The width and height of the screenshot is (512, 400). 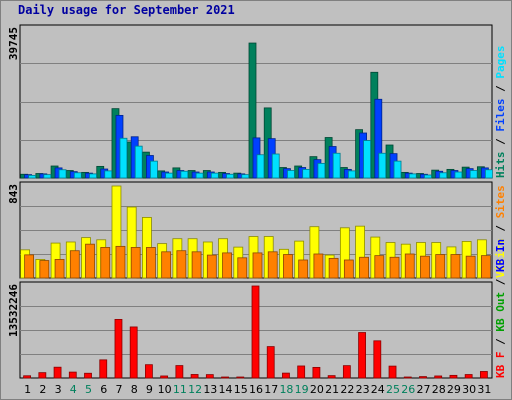 I want to click on x-tick-label: 27, so click(x=423, y=389).